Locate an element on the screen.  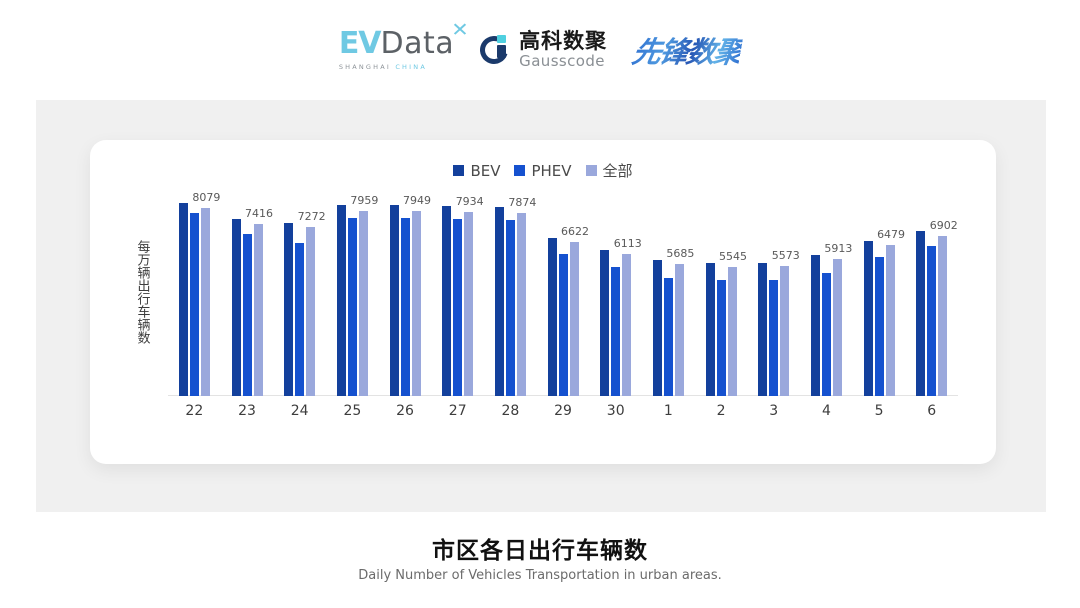
gausscode-logo: 高科数聚 Gausscode is located at coordinates (541, 49).